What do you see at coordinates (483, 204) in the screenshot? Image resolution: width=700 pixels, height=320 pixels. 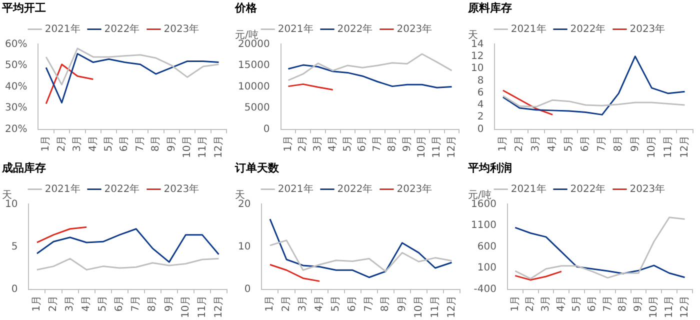 I see `y-tick-label: 1600` at bounding box center [483, 204].